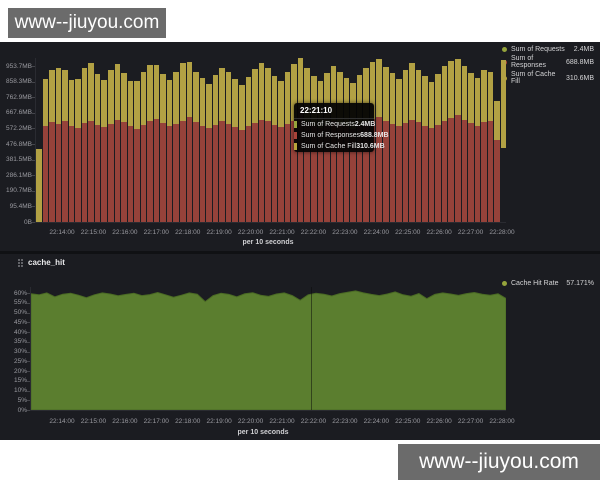 This screenshot has width=600, height=480. Describe the element at coordinates (548, 78) in the screenshot. I see `legend-item: Sum of Cache Fill 310.6MB` at that location.